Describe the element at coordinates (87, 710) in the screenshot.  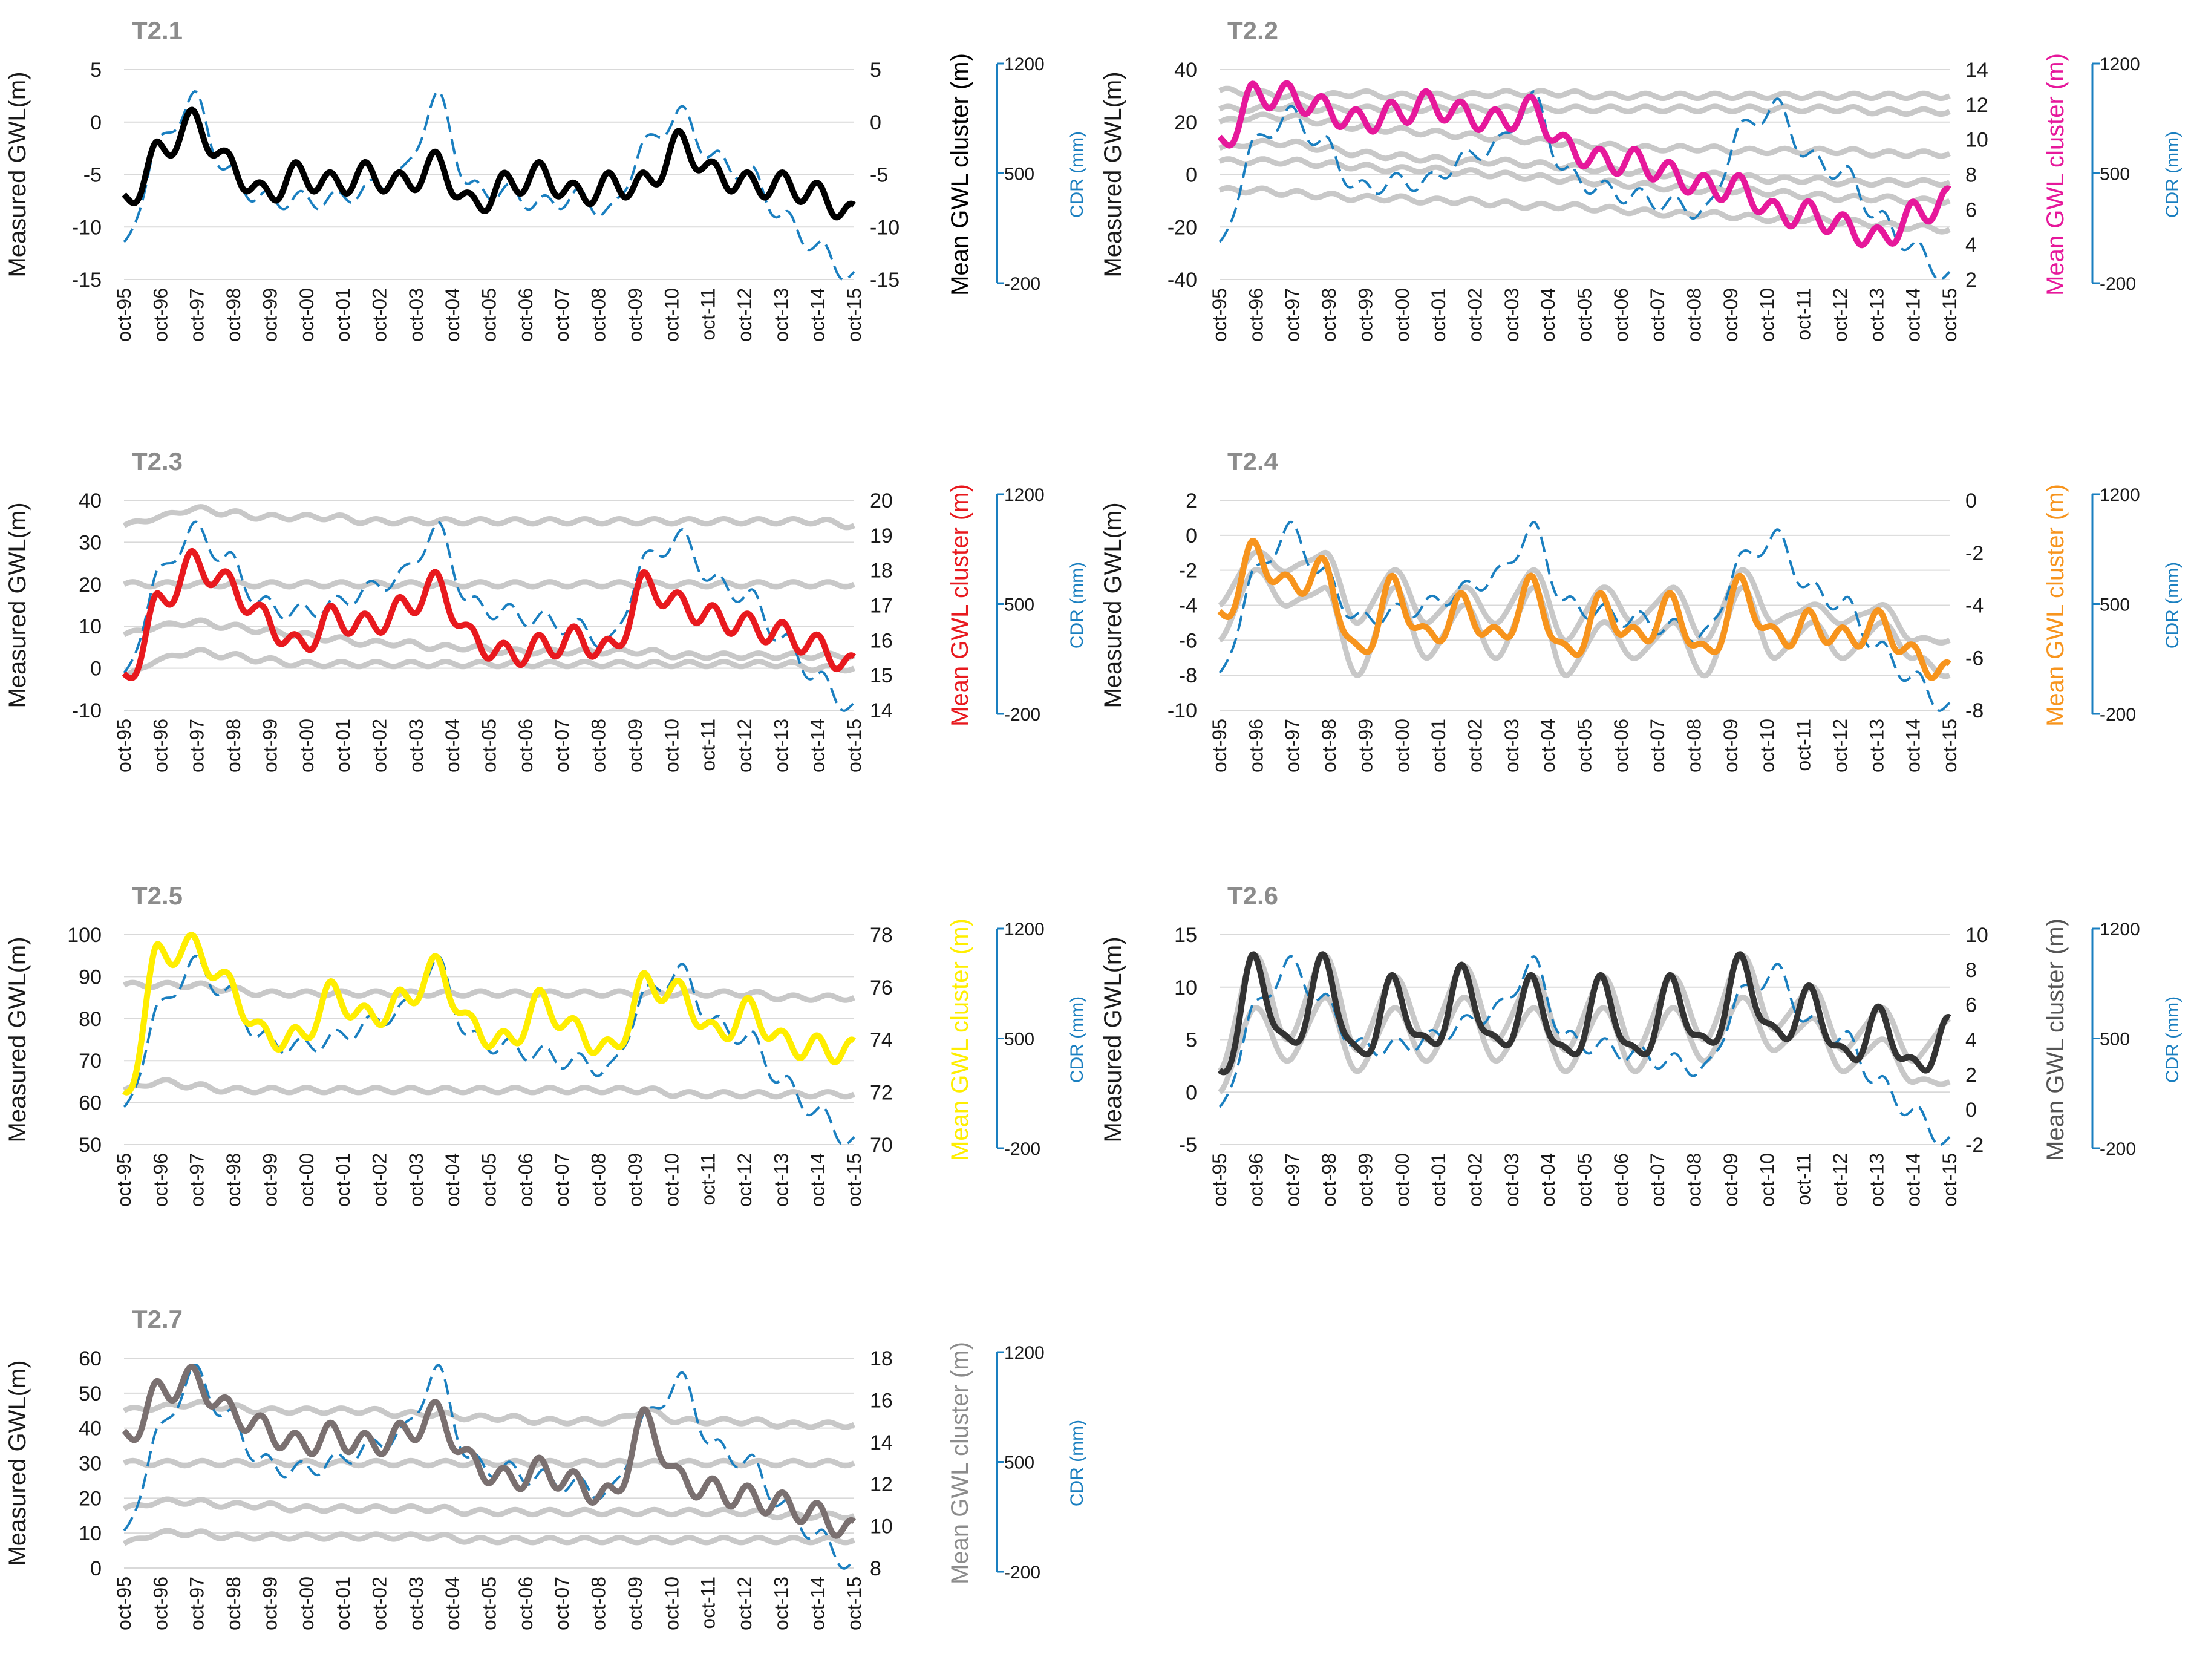
I see `left-tick-label: -10` at that location.